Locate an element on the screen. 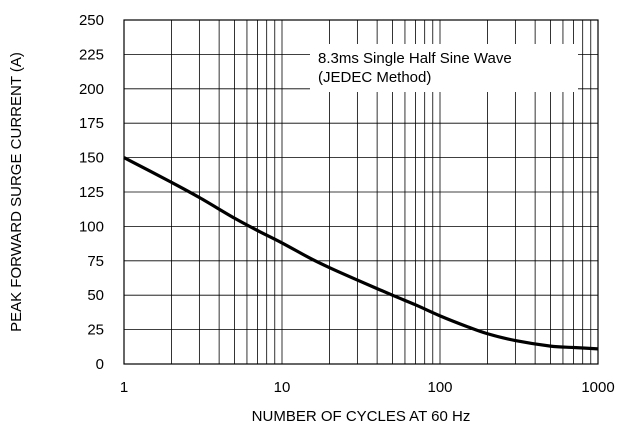  y-tick-label: 25 is located at coordinates (95, 330).